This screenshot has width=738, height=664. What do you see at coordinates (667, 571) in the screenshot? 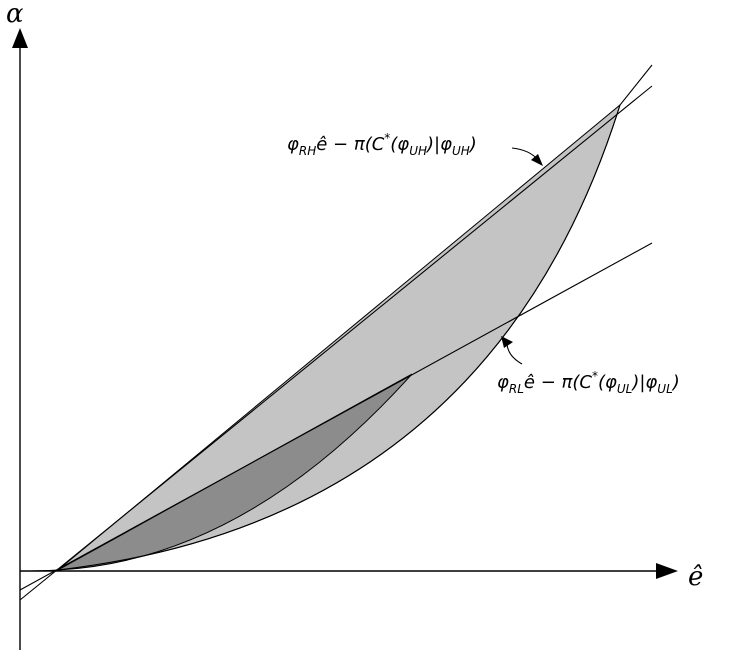
I see `x-axis-arrowhead` at bounding box center [667, 571].